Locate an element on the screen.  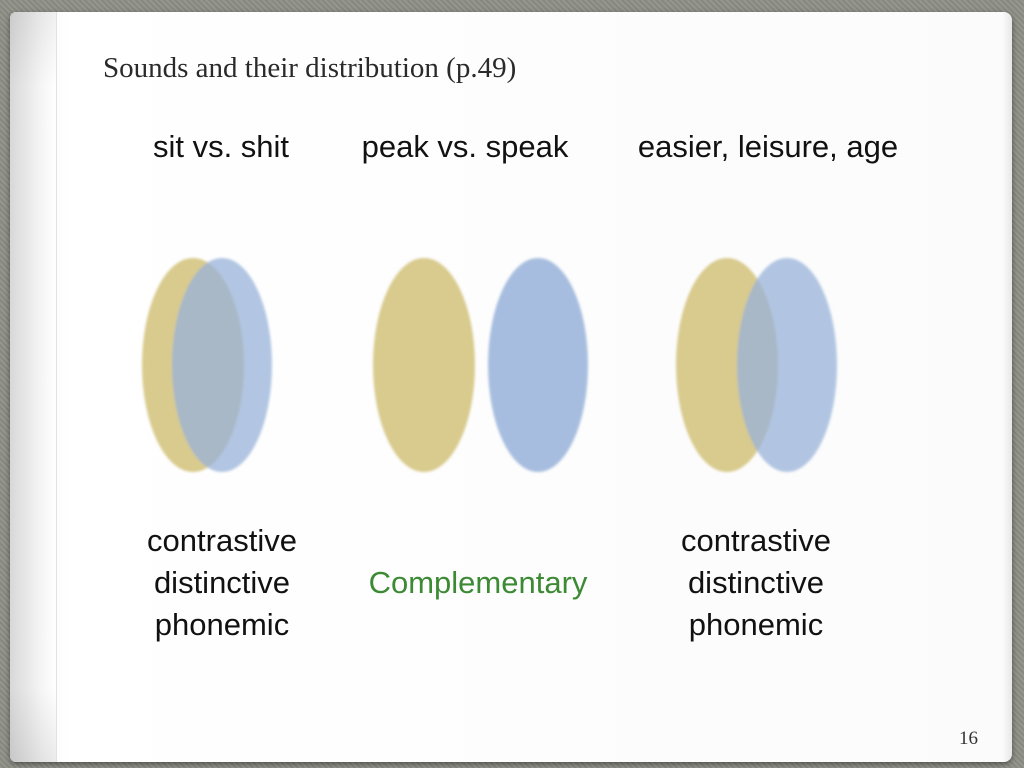
label-contrastive-right: contrastive is located at coordinates (756, 540).